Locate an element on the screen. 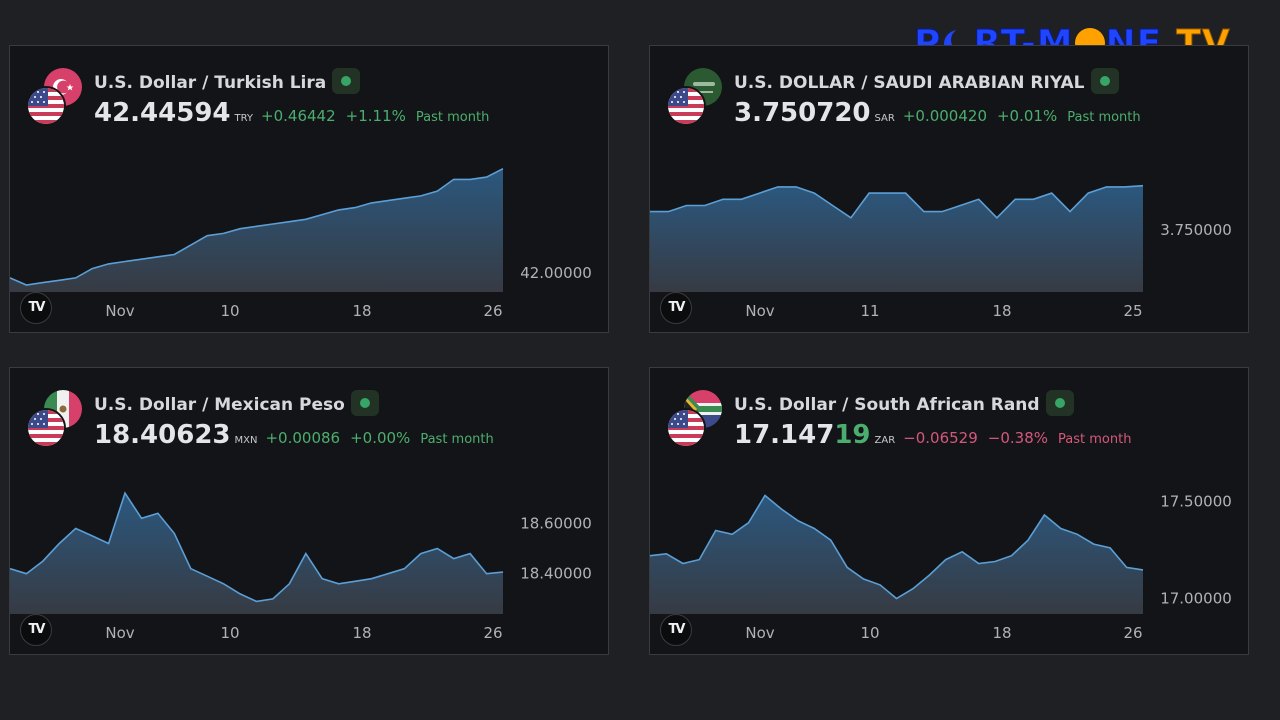 This screenshot has width=1280, height=720. y-tick-label: 18.60000 is located at coordinates (556, 523).